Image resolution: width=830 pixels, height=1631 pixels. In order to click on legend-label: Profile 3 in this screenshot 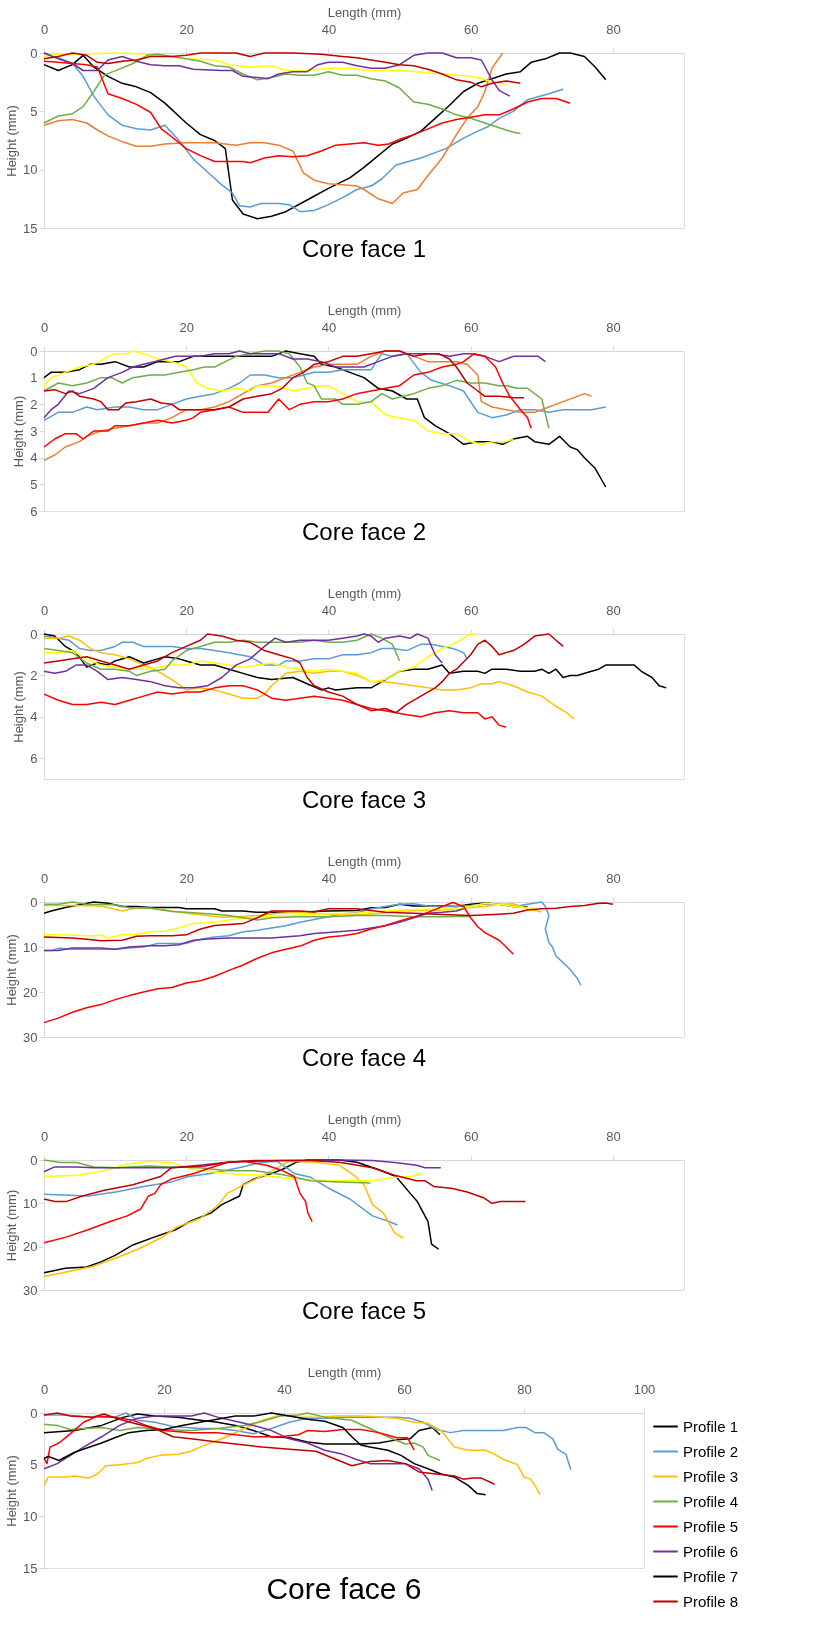, I will do `click(711, 1476)`.